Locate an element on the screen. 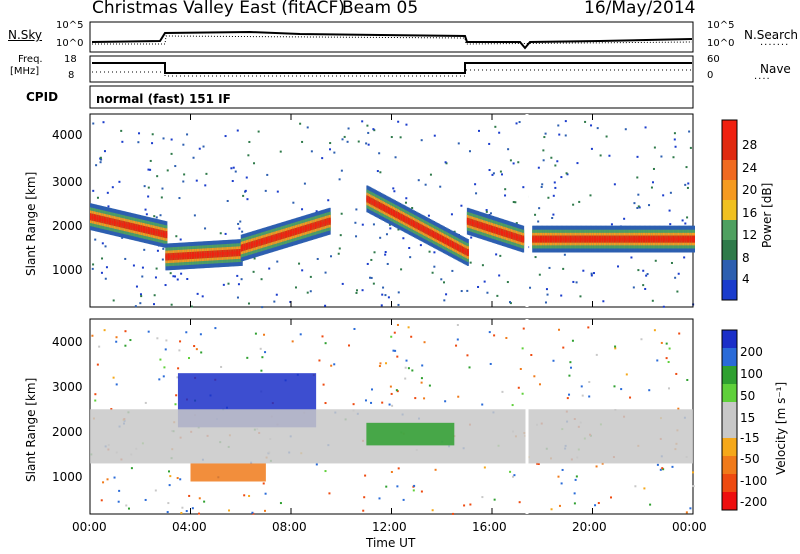  nsky-tick-bottom: 10^0 is located at coordinates (70, 43).